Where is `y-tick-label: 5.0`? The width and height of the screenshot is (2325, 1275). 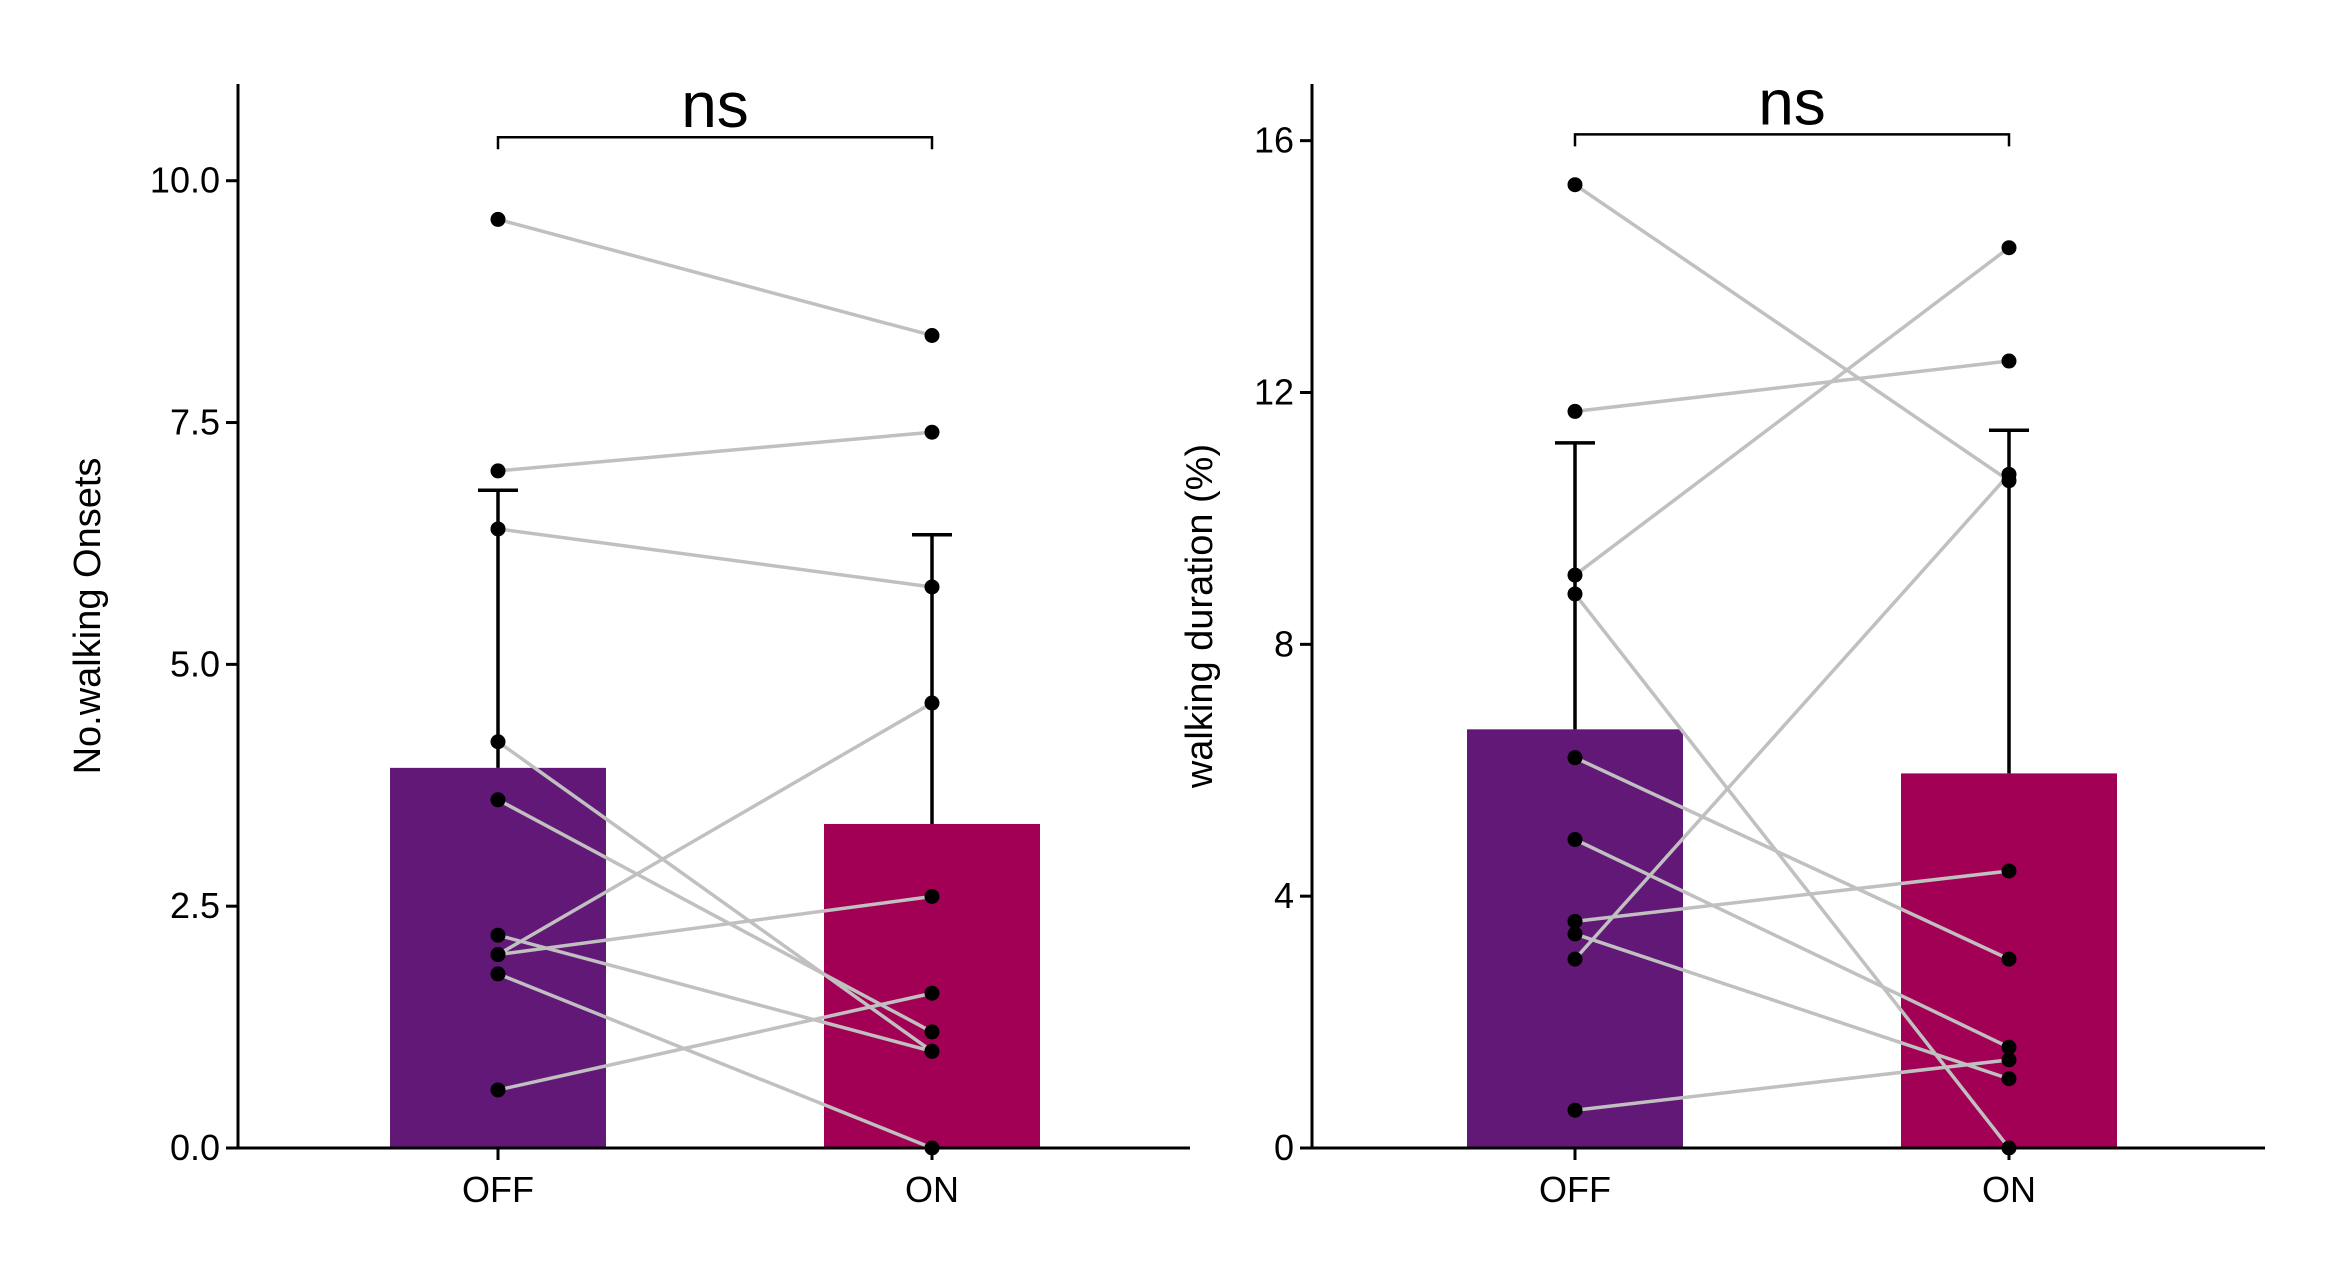
y-tick-label: 5.0 is located at coordinates (195, 663).